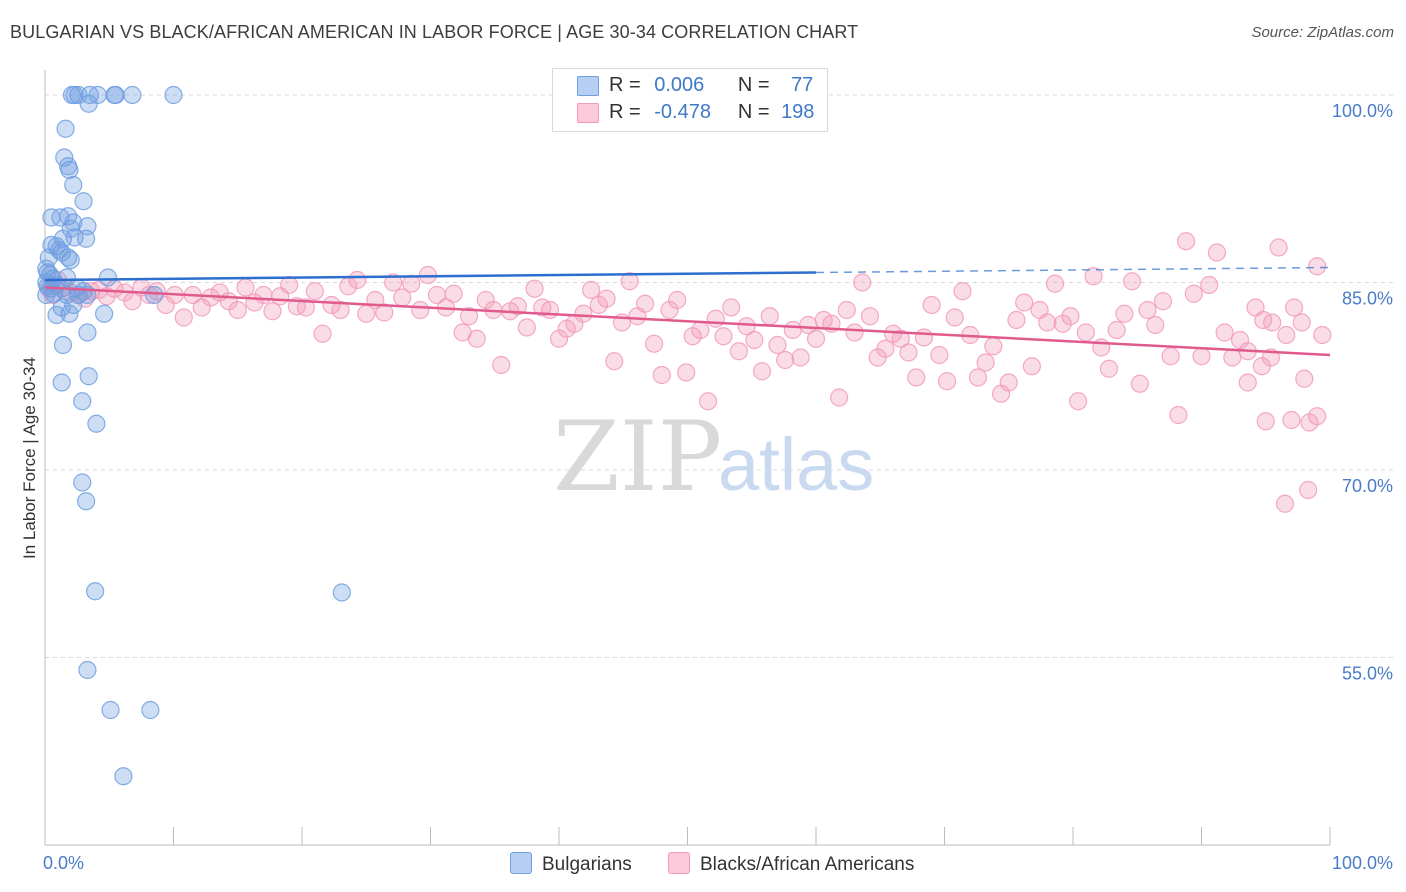 The height and width of the screenshot is (892, 1406). What do you see at coordinates (679, 863) in the screenshot?
I see `bottom-legend-swatch-pink` at bounding box center [679, 863].